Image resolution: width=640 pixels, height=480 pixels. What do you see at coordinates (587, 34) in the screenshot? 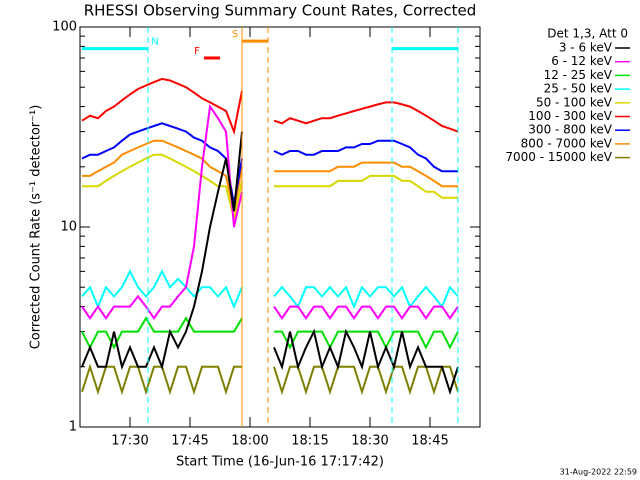
I see `legend-title: Det 1,3, Att 0` at bounding box center [587, 34].